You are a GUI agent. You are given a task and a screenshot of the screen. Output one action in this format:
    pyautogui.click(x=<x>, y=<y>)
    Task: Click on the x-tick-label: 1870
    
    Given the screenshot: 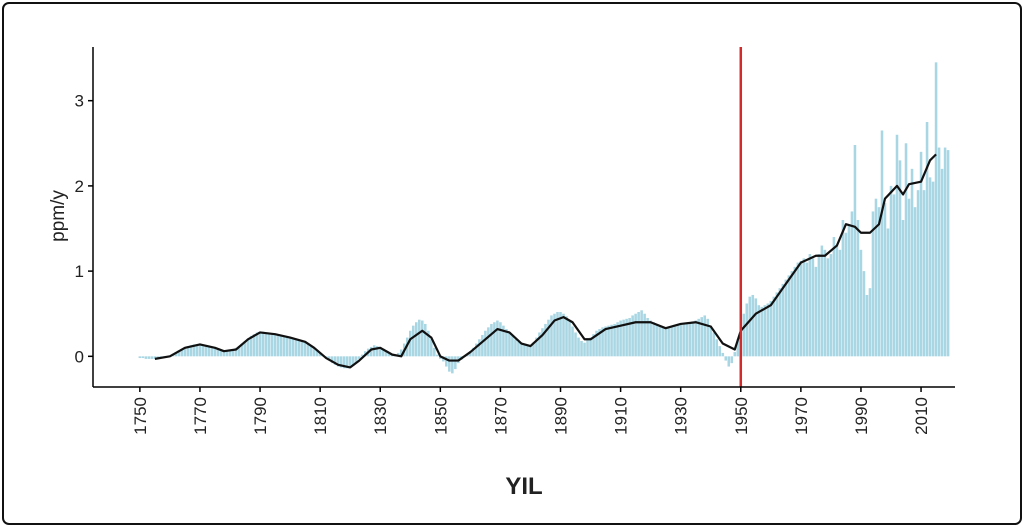 What is the action you would take?
    pyautogui.click(x=500, y=416)
    